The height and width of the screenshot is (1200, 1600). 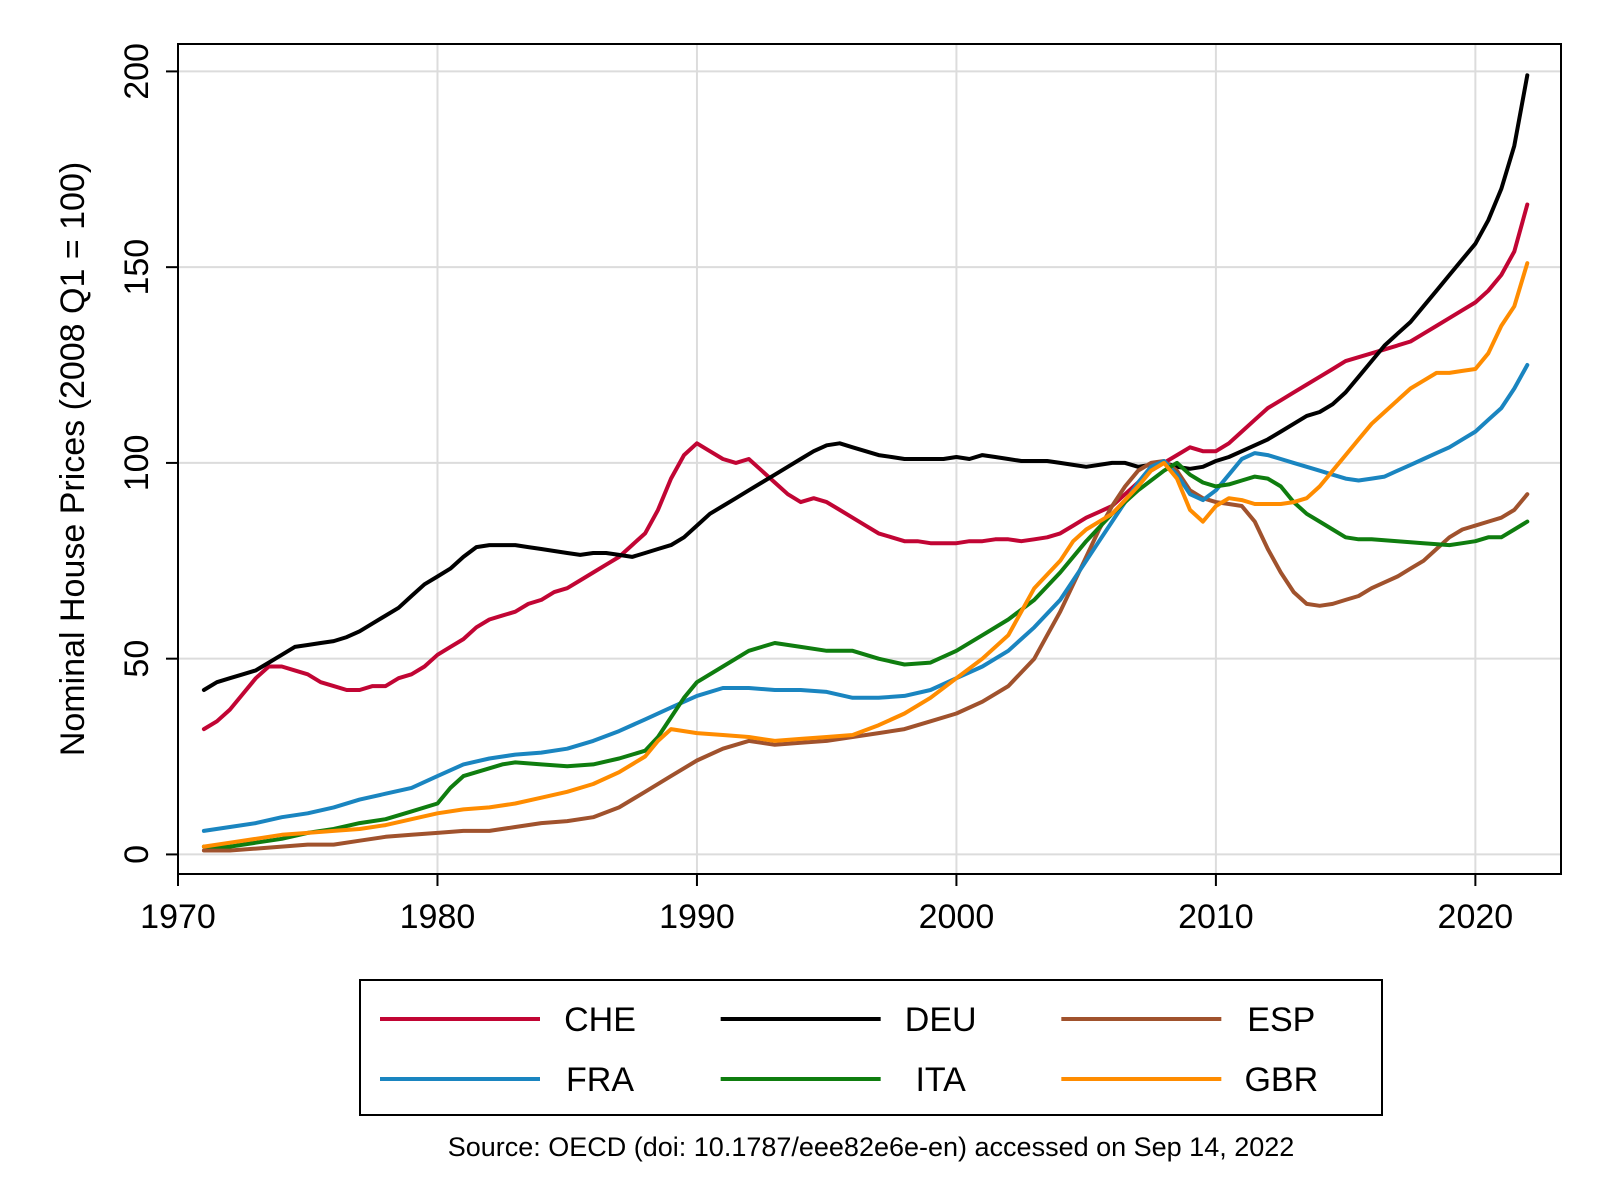 I want to click on y-axis: 0 50 100 150 200, so click(x=148, y=453).